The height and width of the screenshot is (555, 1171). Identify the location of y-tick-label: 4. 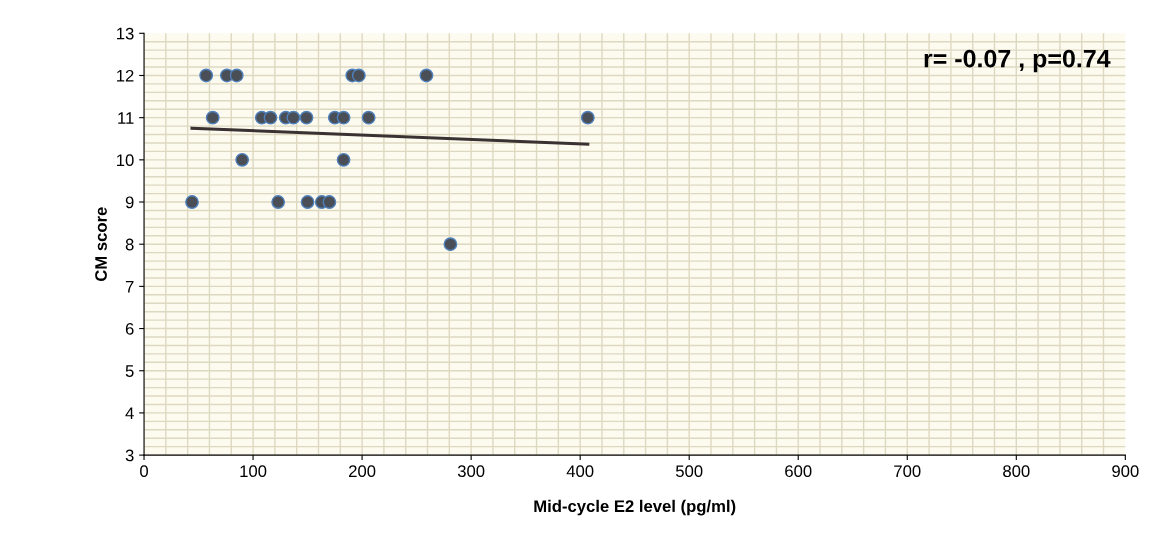
(129, 413).